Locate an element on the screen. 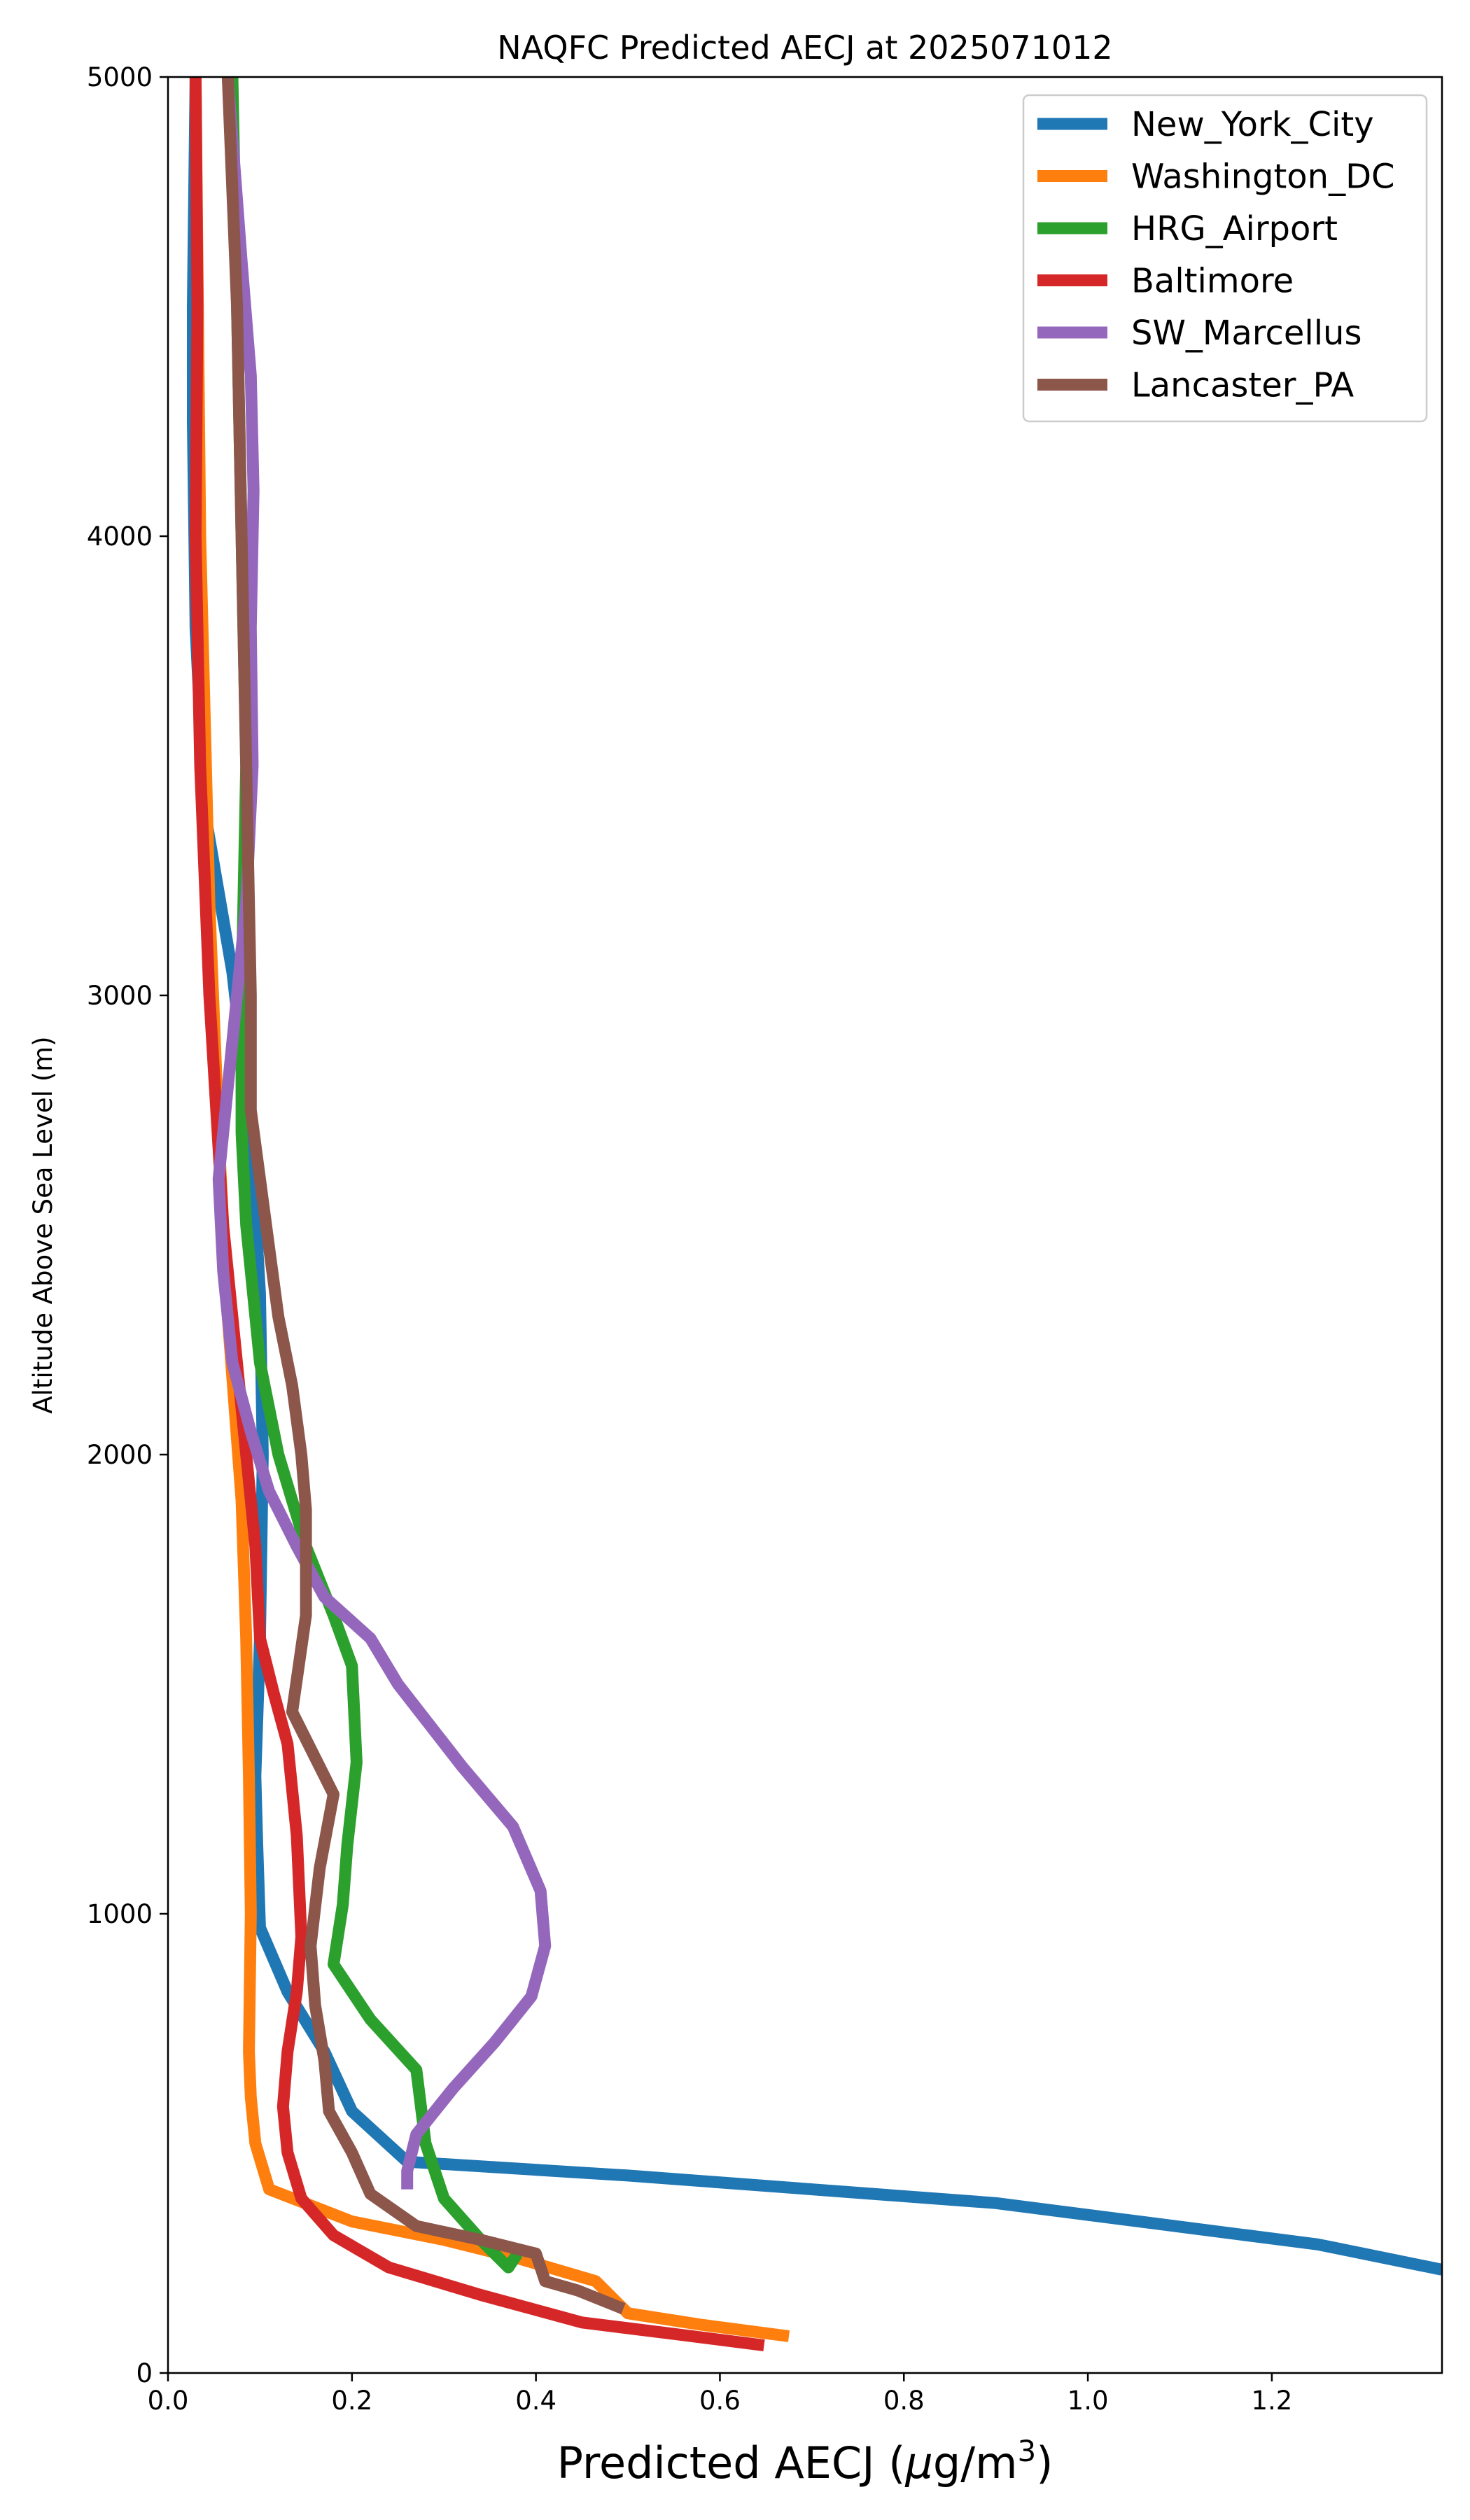 This screenshot has height=2520, width=1470. legend-label: Lancaster_PA is located at coordinates (1242, 385).